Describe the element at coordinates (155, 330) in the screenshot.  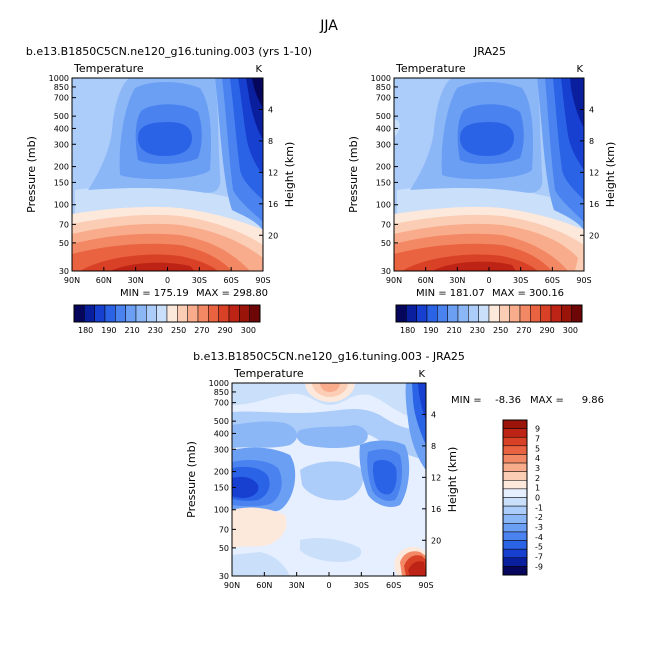
I see `colorbar-label: 230` at that location.